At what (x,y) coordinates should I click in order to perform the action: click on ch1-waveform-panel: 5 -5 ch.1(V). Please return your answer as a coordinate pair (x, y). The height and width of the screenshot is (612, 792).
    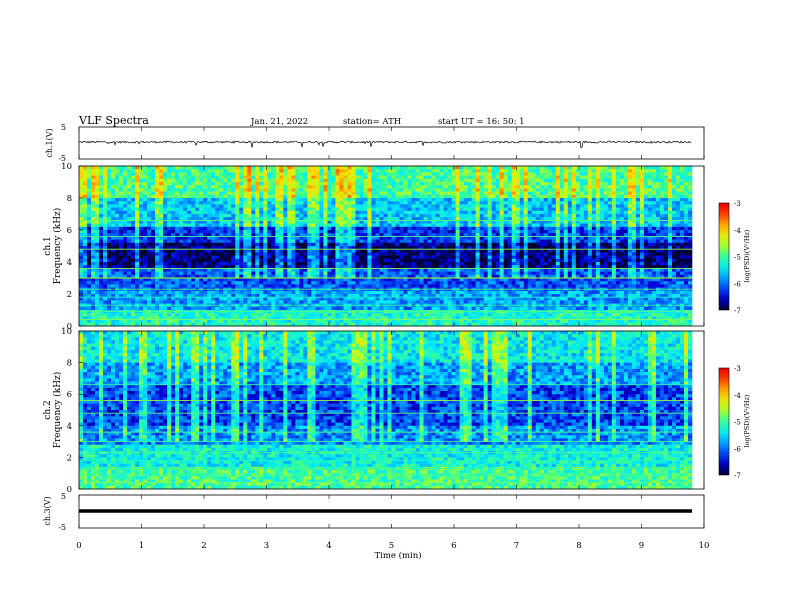
    Looking at the image, I should click on (375, 143).